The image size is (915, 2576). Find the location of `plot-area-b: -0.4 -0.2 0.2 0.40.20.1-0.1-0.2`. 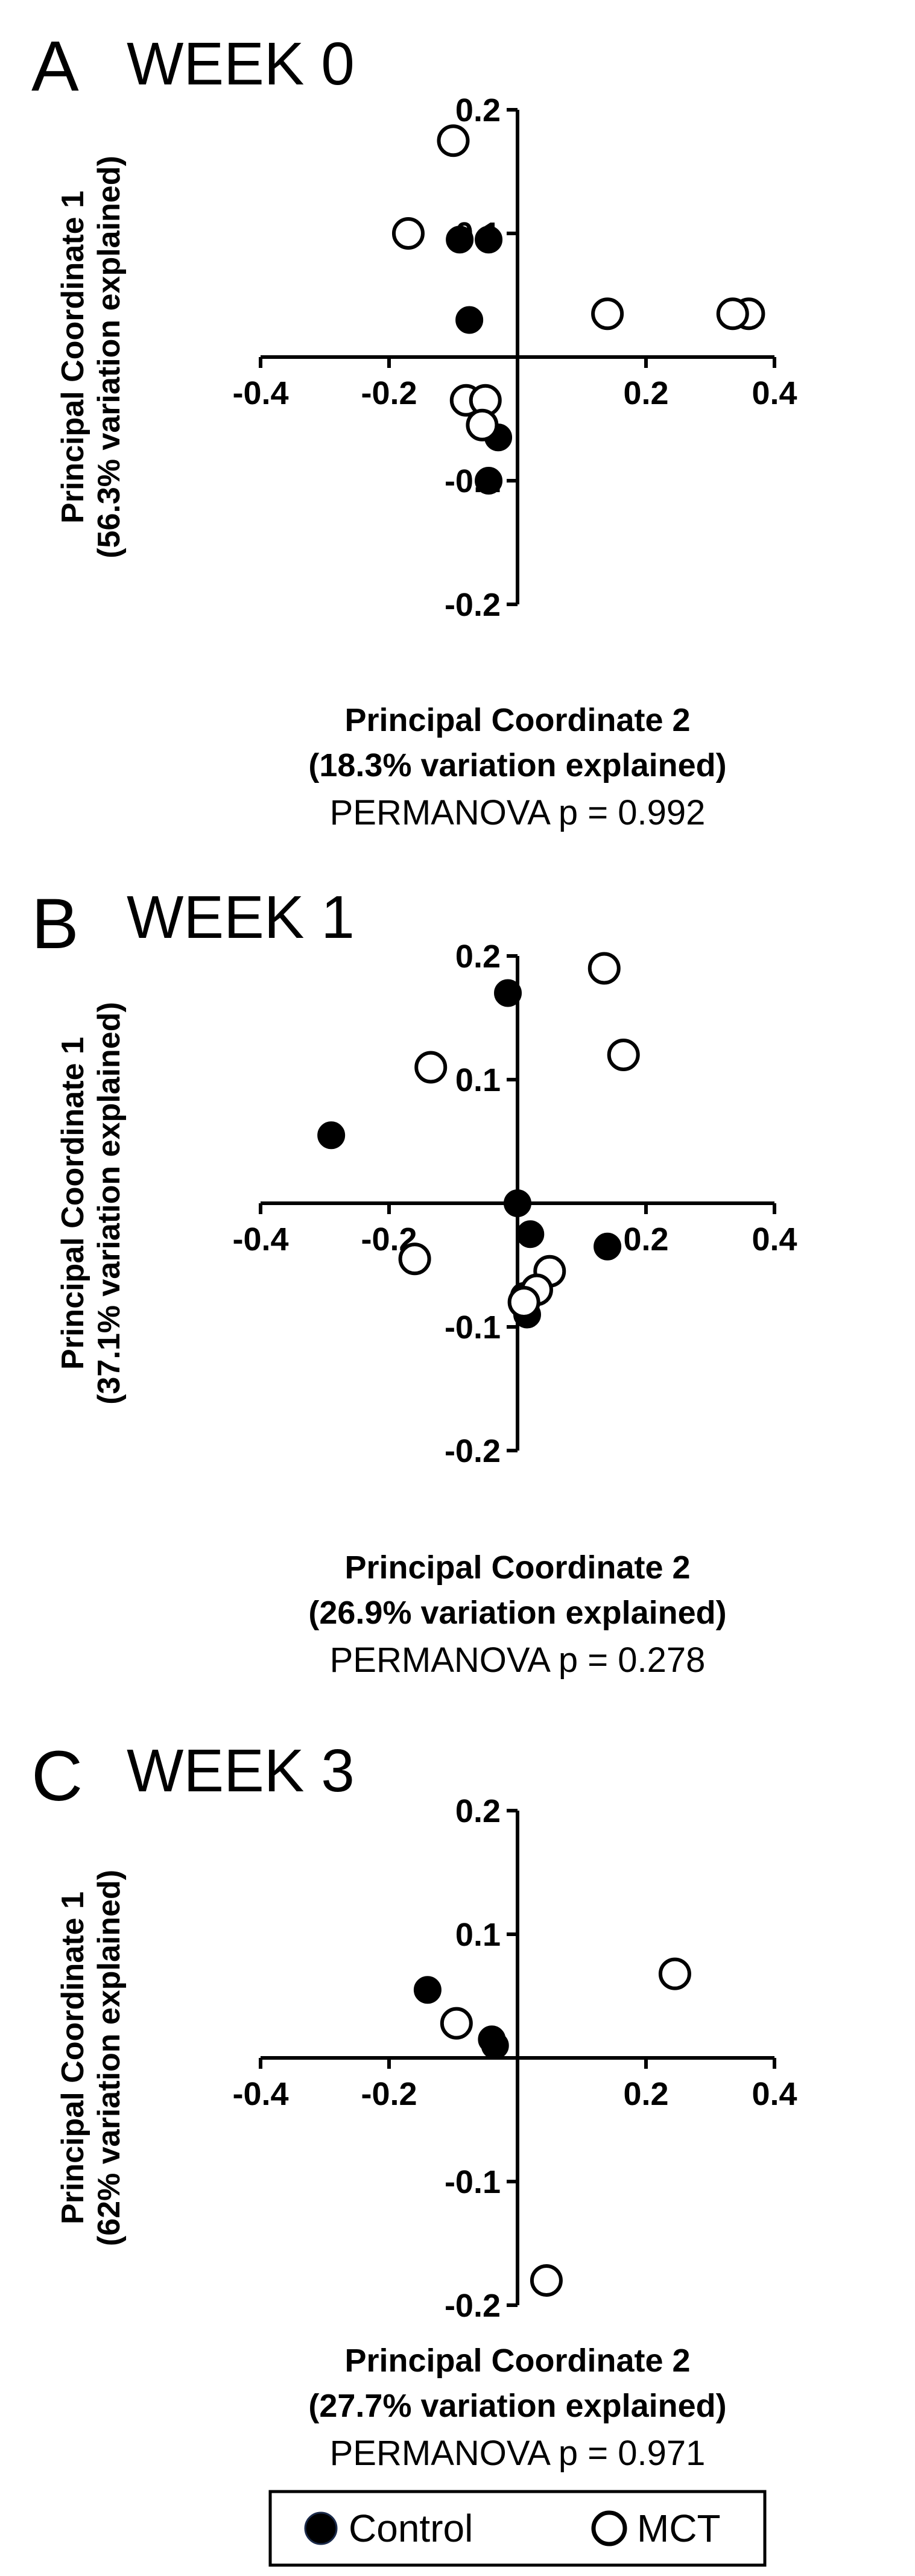

plot-area-b: -0.4 -0.2 0.2 0.40.20.1-0.1-0.2 is located at coordinates (514, 1203).